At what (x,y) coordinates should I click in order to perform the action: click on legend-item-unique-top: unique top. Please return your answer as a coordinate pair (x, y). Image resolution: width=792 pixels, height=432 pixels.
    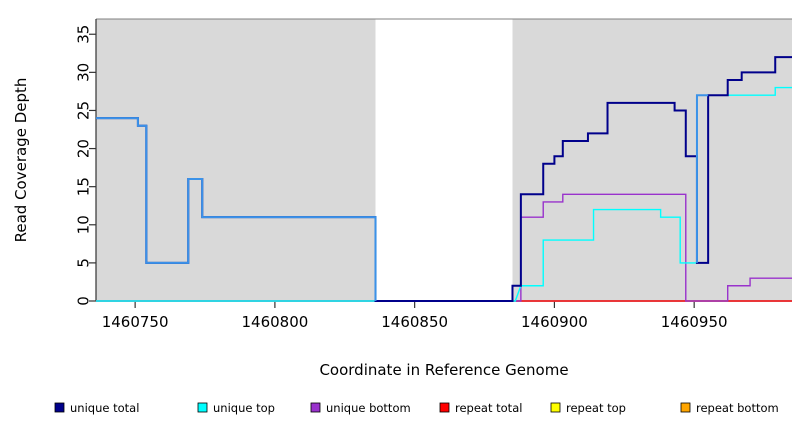
    Looking at the image, I should click on (236, 408).